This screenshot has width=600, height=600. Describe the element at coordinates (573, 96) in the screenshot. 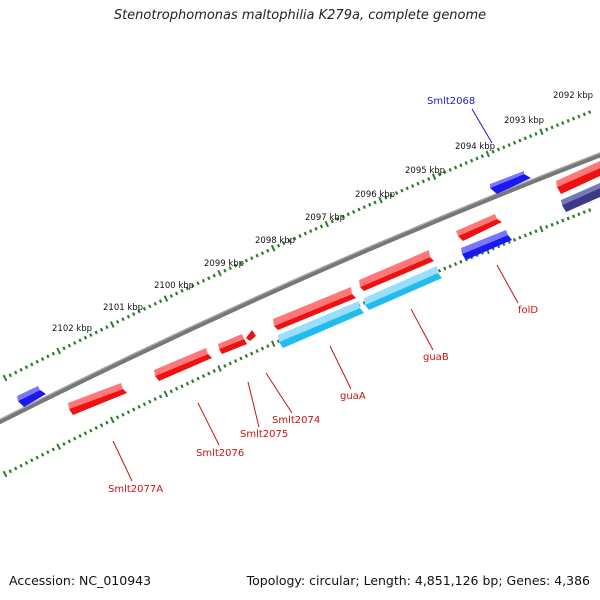

I see `scale-label: 2092 kbp` at that location.